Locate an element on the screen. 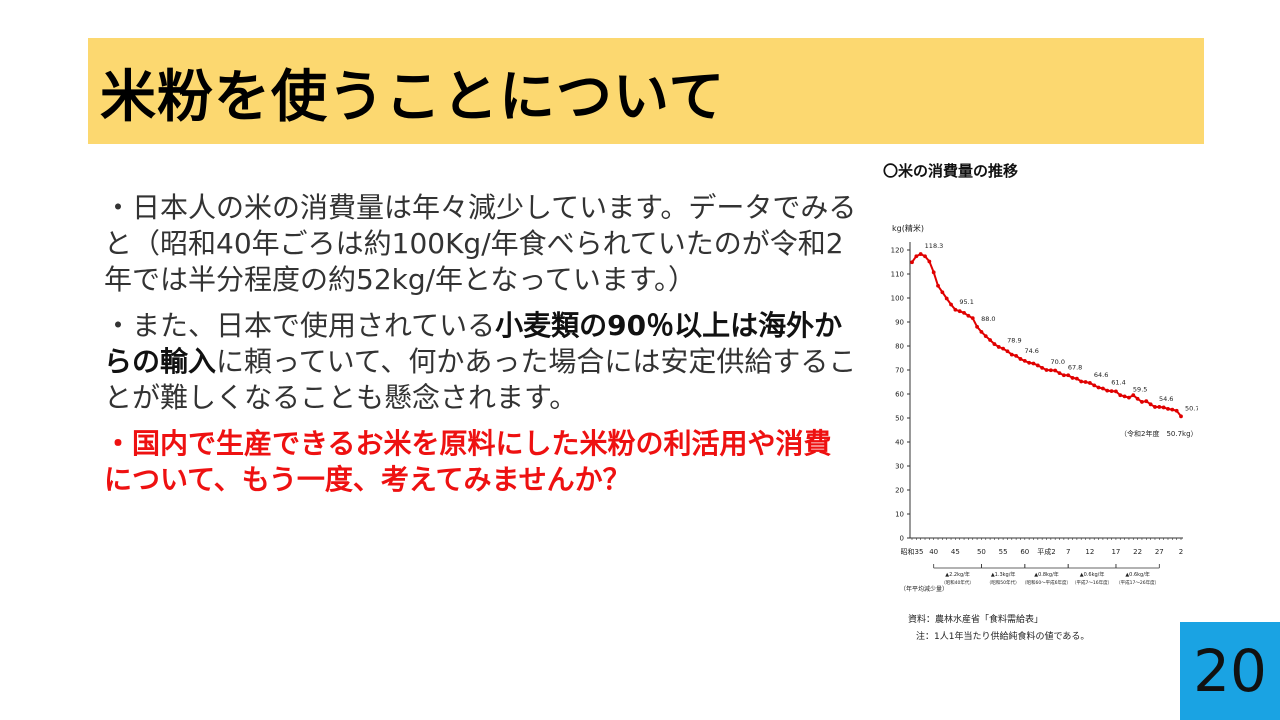 The image size is (1280, 720). decrease-amount: ▲0.8kg/年 is located at coordinates (1046, 574).